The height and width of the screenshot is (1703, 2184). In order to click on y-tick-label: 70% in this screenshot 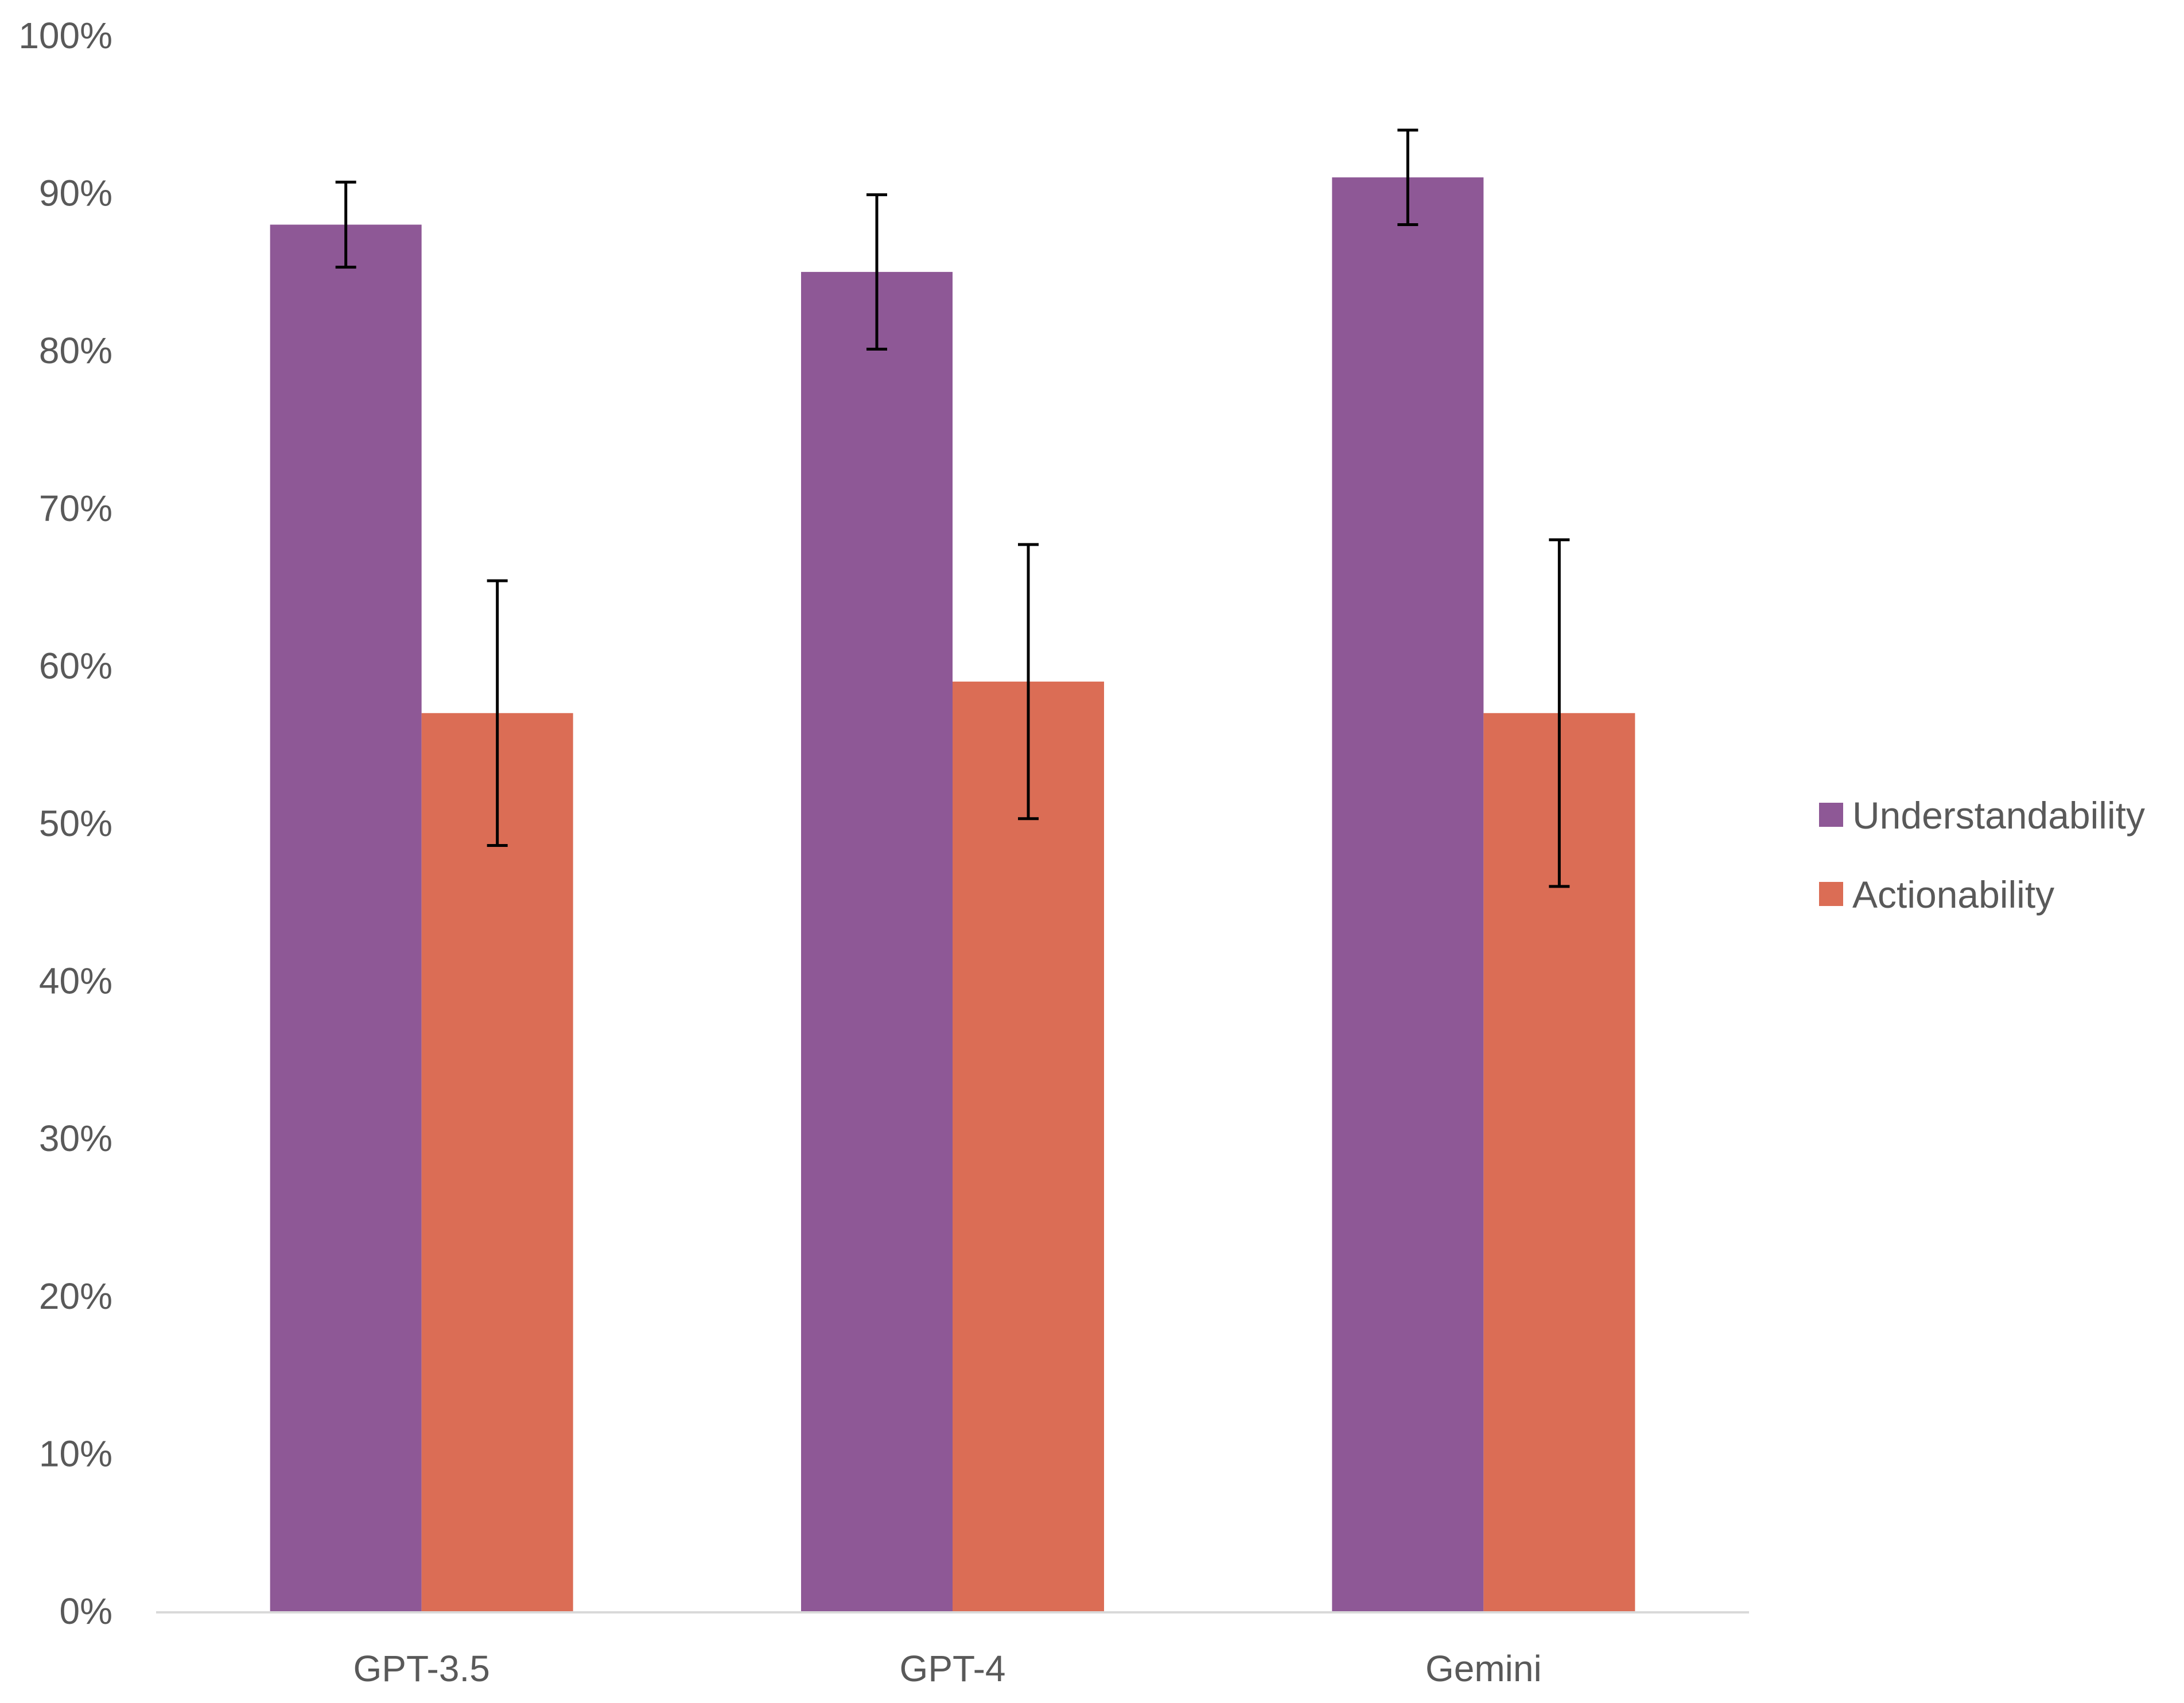, I will do `click(75, 508)`.